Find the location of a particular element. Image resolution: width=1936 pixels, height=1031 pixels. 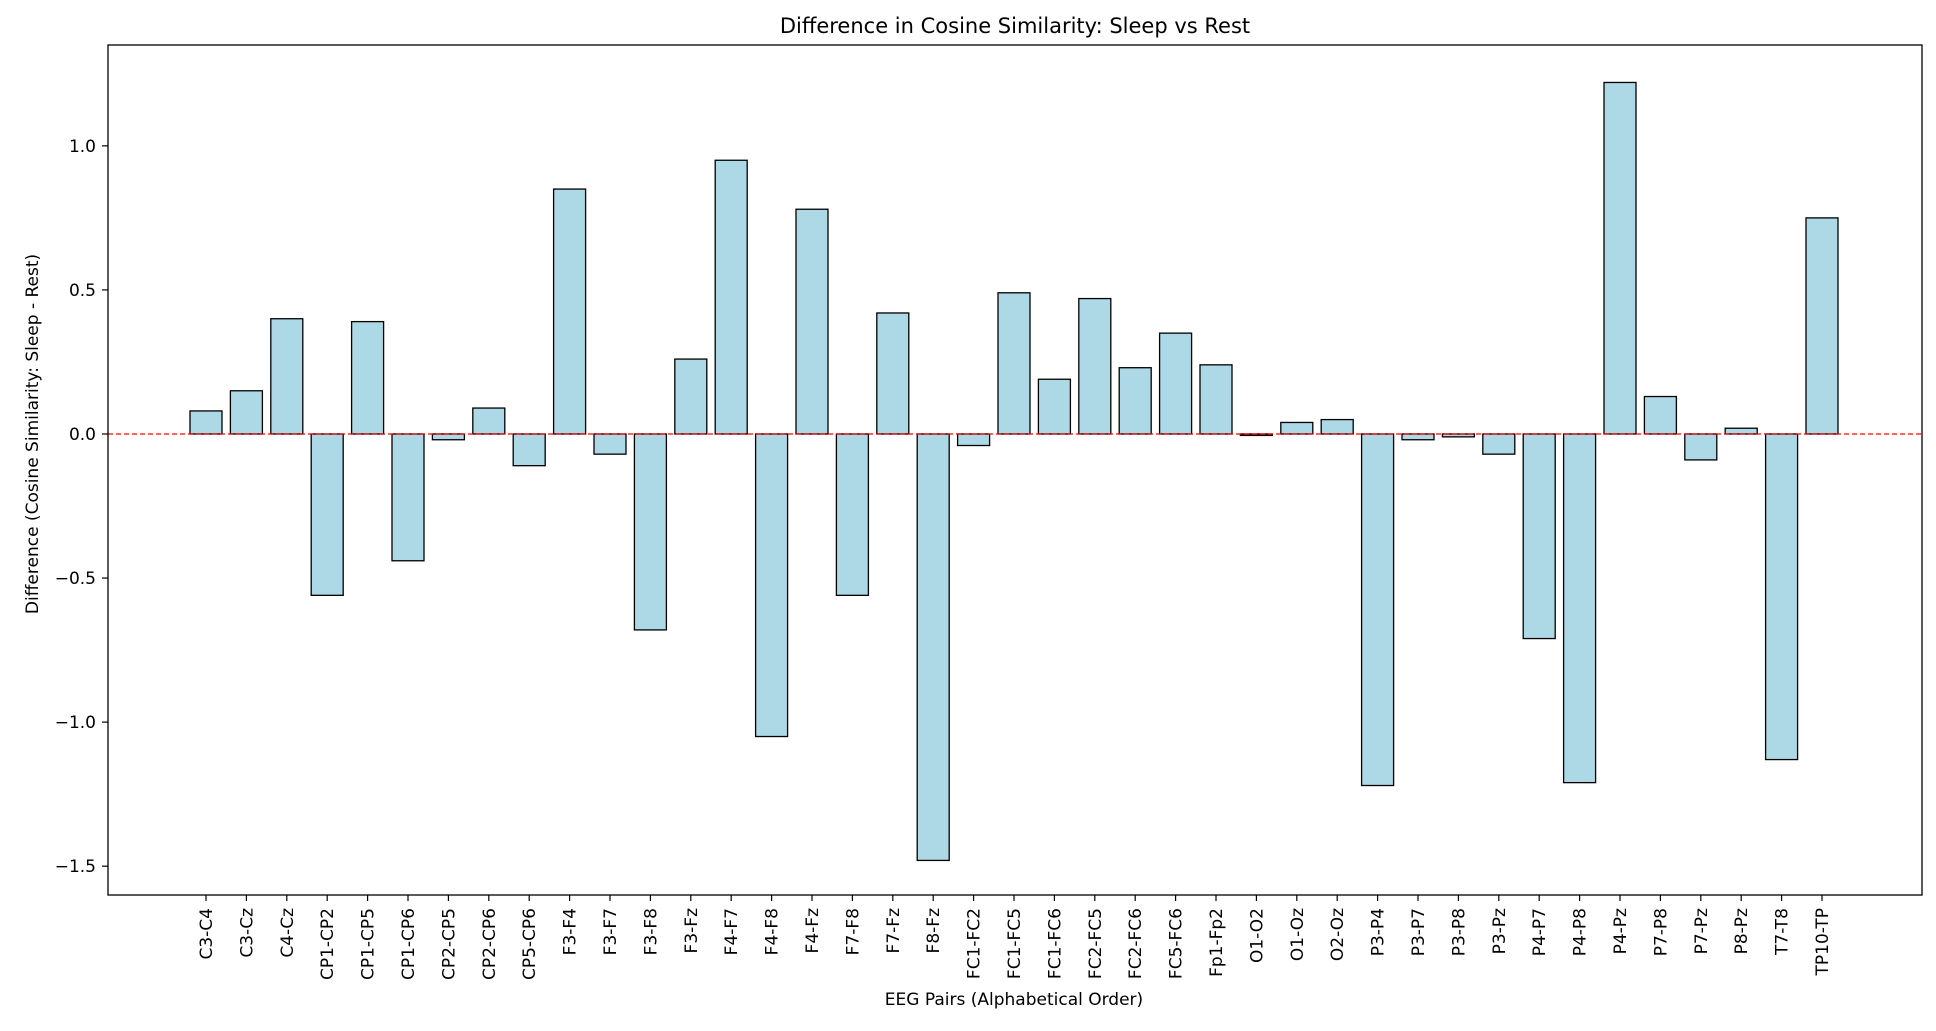

x-tick-label: O1-O2 is located at coordinates (1257, 935).